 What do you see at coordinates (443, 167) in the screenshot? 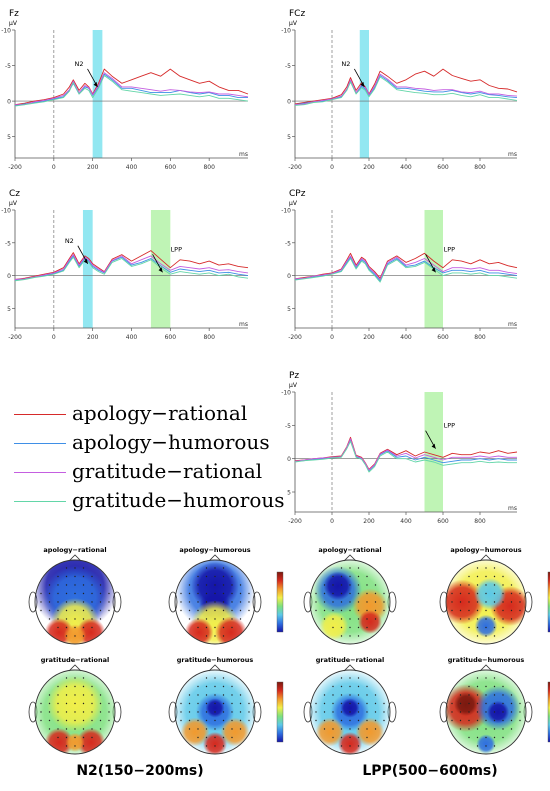
I see `x-tick-label: 600` at bounding box center [443, 167].